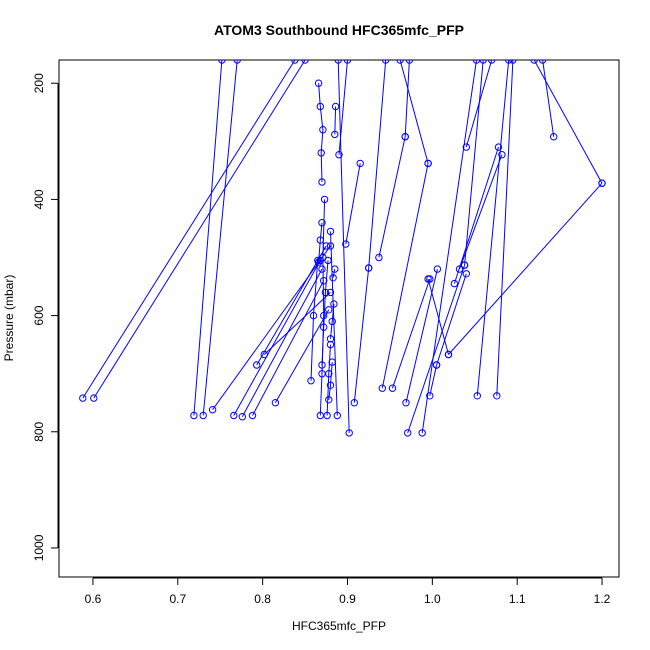  What do you see at coordinates (39, 315) in the screenshot?
I see `y-tick-label: 600` at bounding box center [39, 315].